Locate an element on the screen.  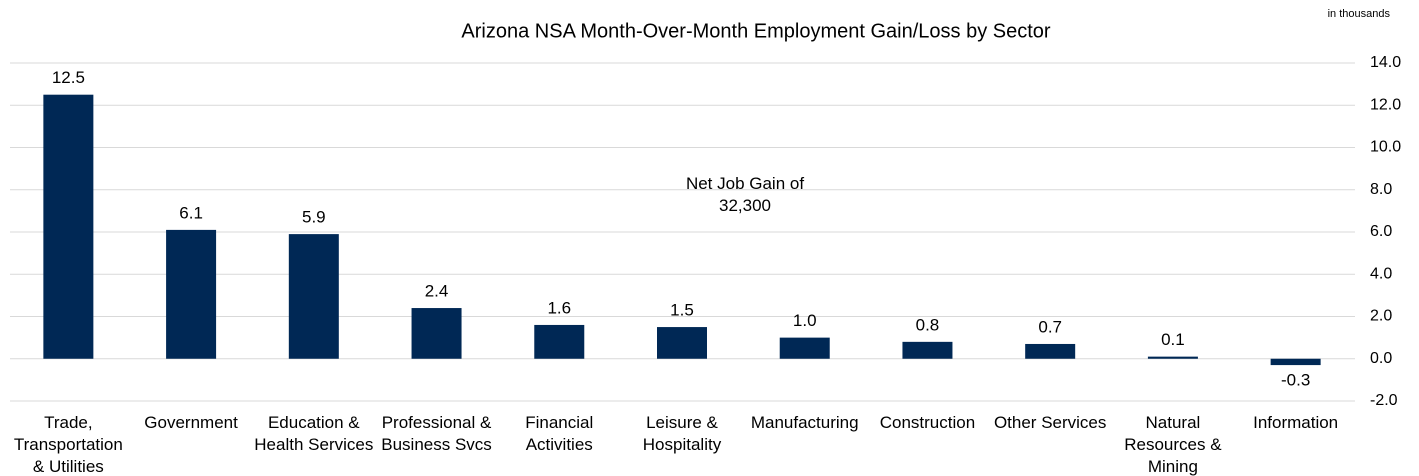
data-label: 0.1 is located at coordinates (1173, 339).